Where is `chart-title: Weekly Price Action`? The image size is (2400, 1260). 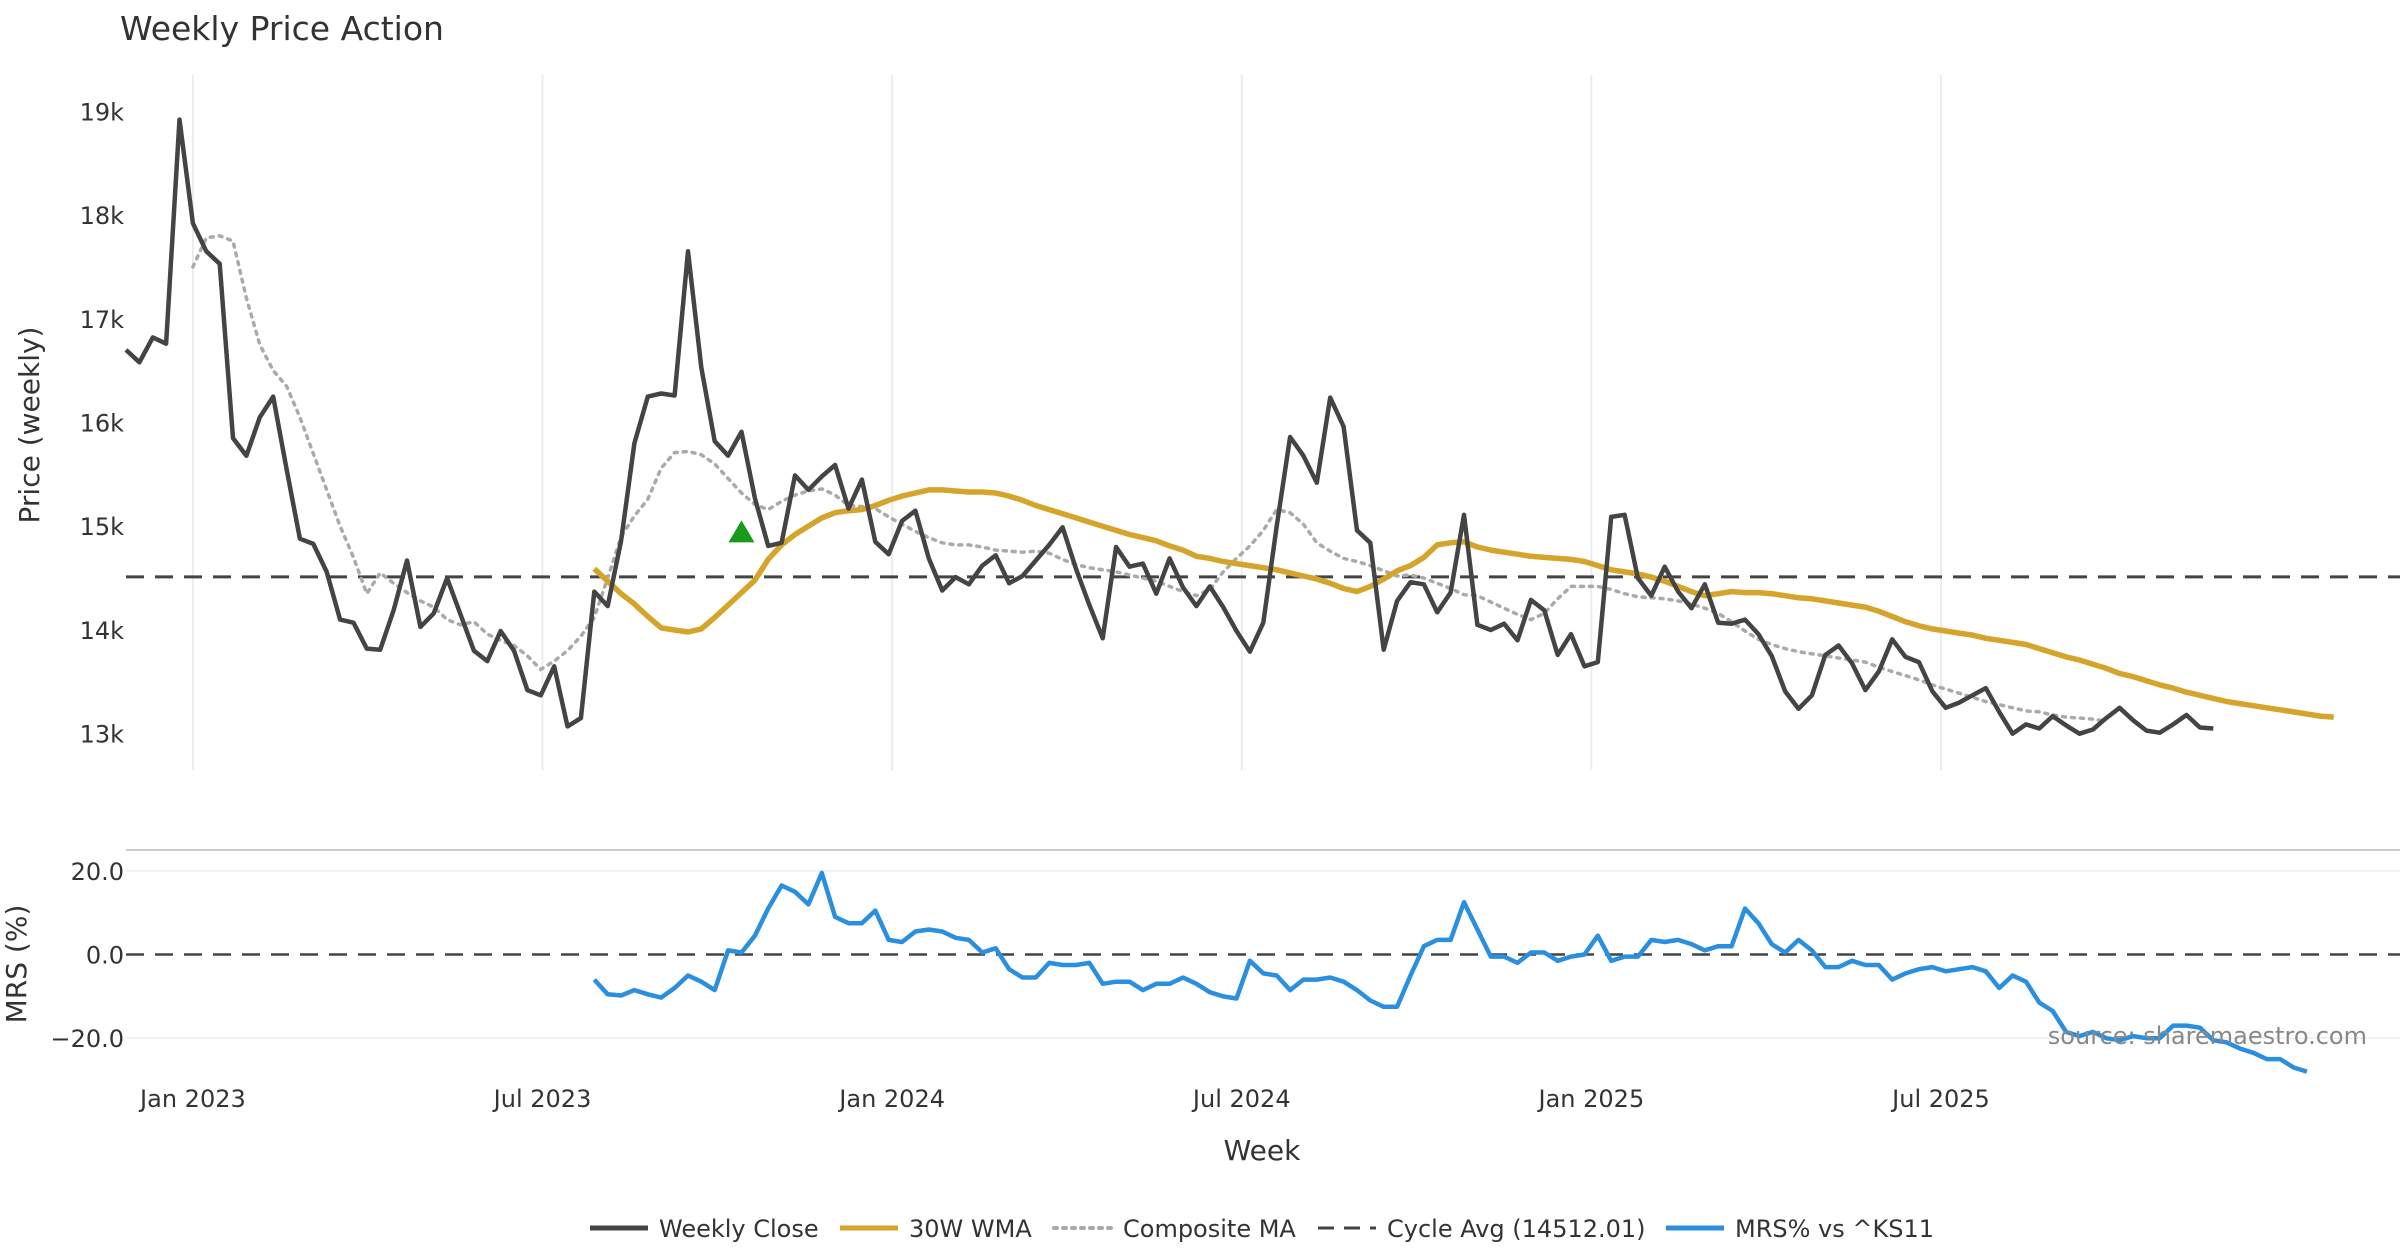
chart-title: Weekly Price Action is located at coordinates (282, 28).